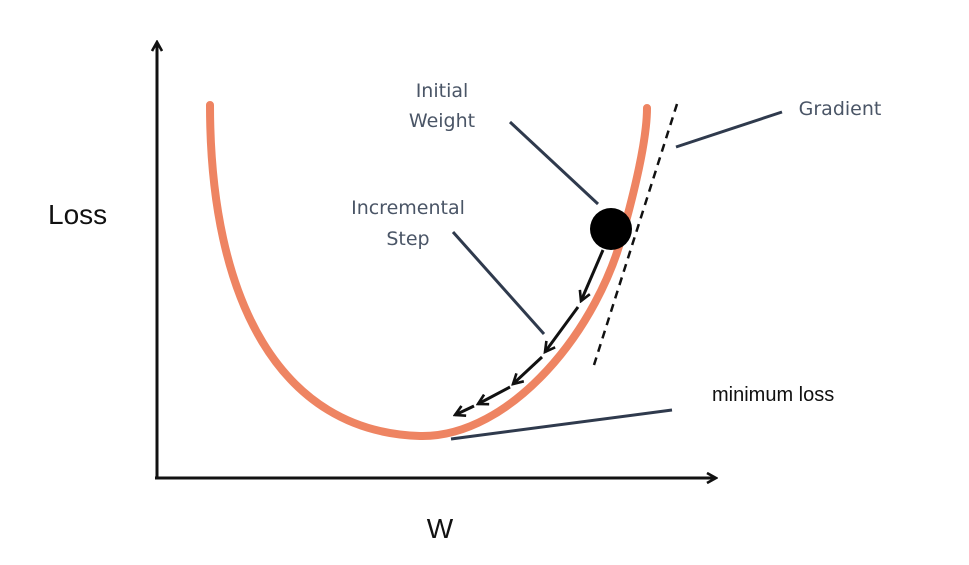 This screenshot has width=969, height=565. Describe the element at coordinates (561, 424) in the screenshot. I see `minimum-loss-pointer-line` at that location.